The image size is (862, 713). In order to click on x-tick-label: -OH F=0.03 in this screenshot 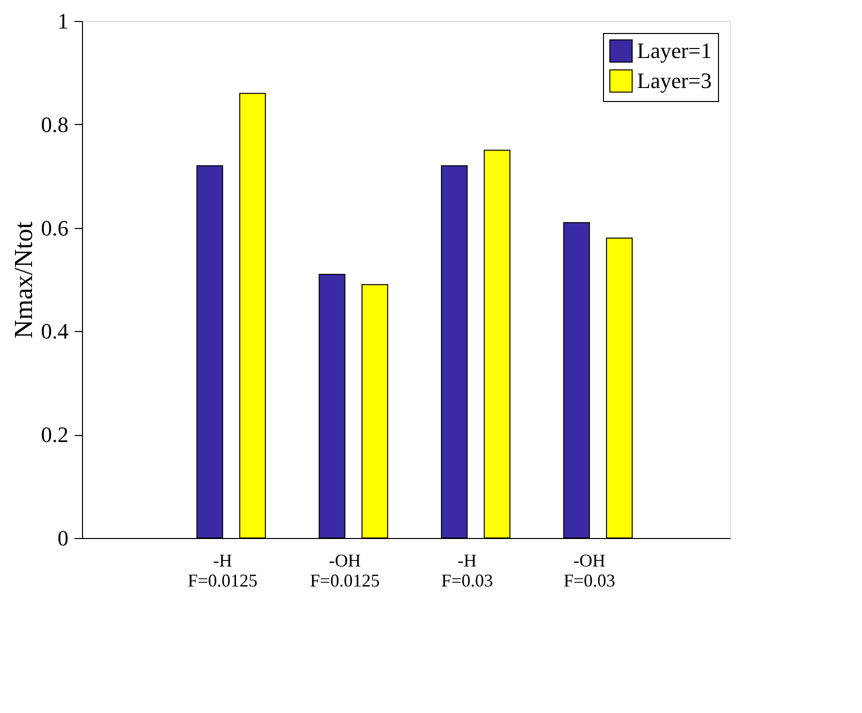, I will do `click(590, 570)`.